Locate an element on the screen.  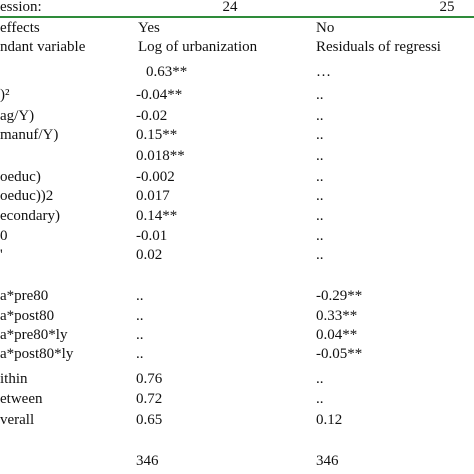
cell-value: Yes is located at coordinates (149, 28).